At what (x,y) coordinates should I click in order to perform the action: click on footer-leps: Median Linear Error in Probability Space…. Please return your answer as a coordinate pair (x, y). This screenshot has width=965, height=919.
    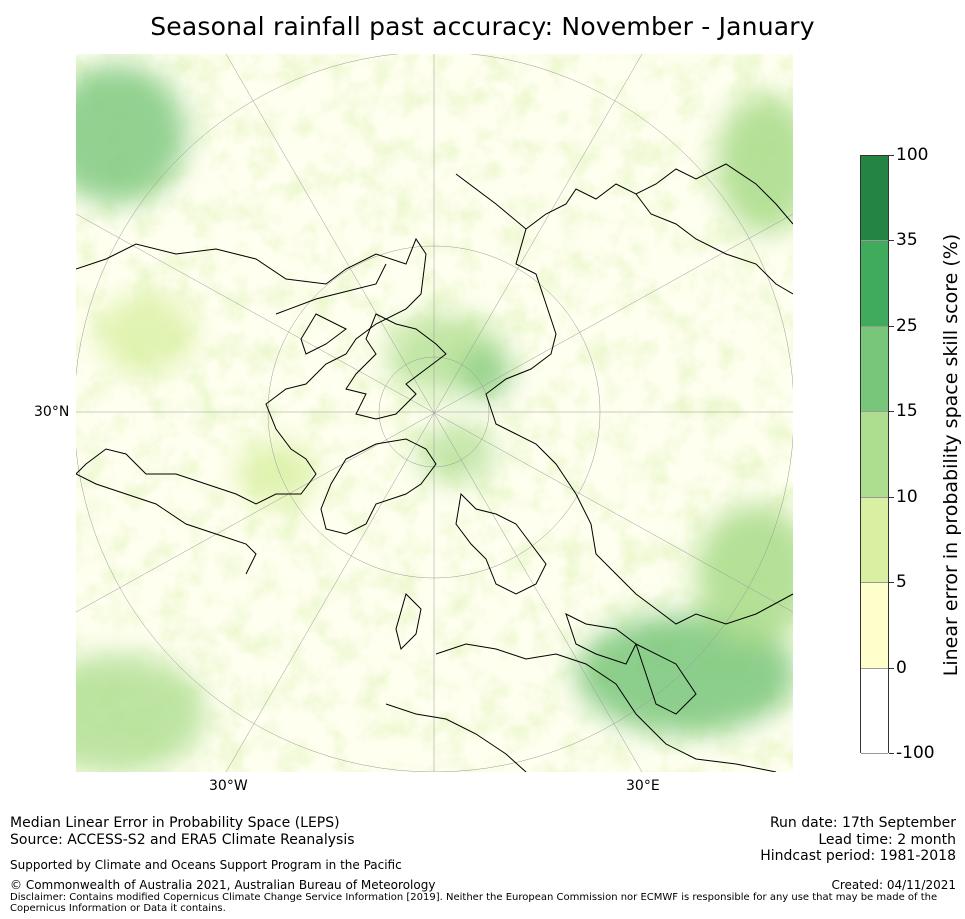
    Looking at the image, I should click on (175, 823).